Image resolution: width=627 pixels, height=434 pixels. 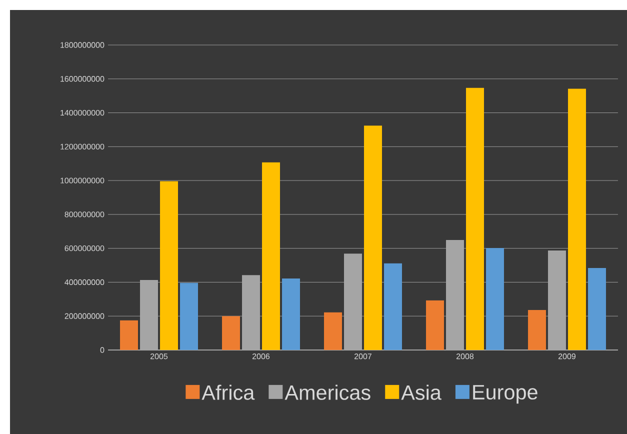 I want to click on x-tick-label: 2007, so click(x=363, y=357).